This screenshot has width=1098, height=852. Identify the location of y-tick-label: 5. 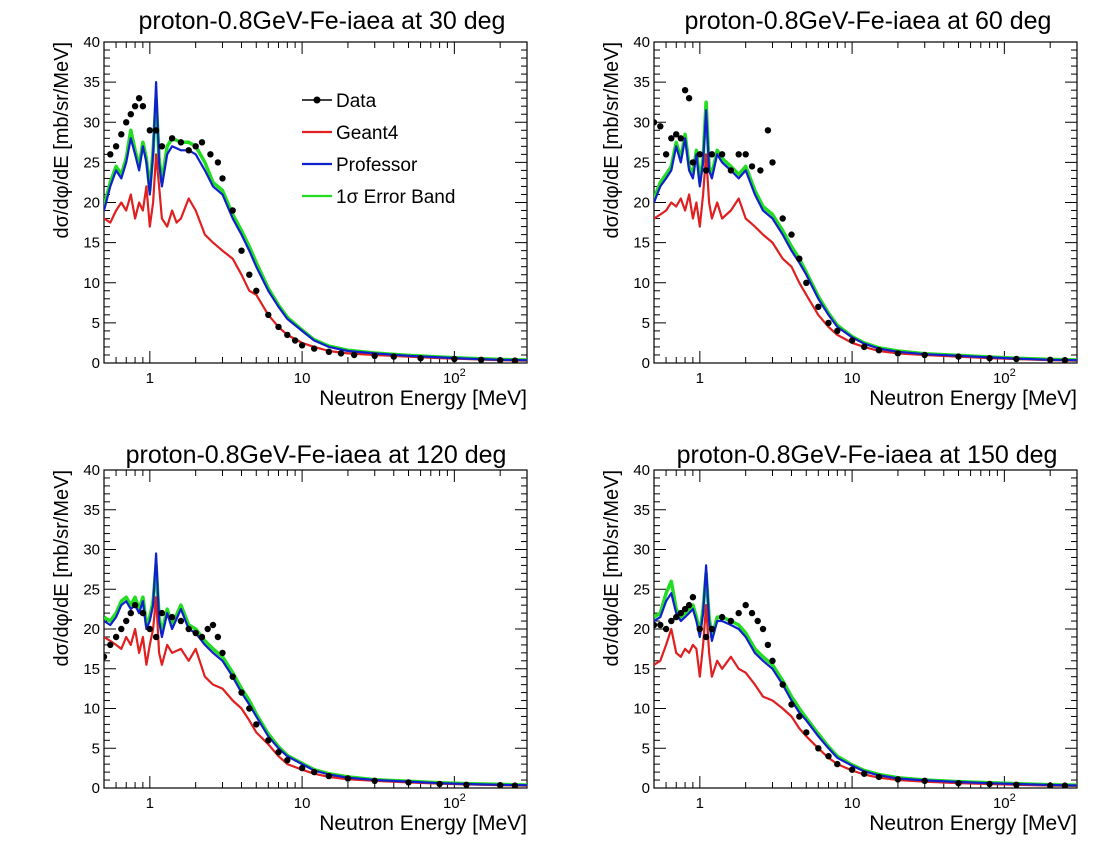
(96, 748).